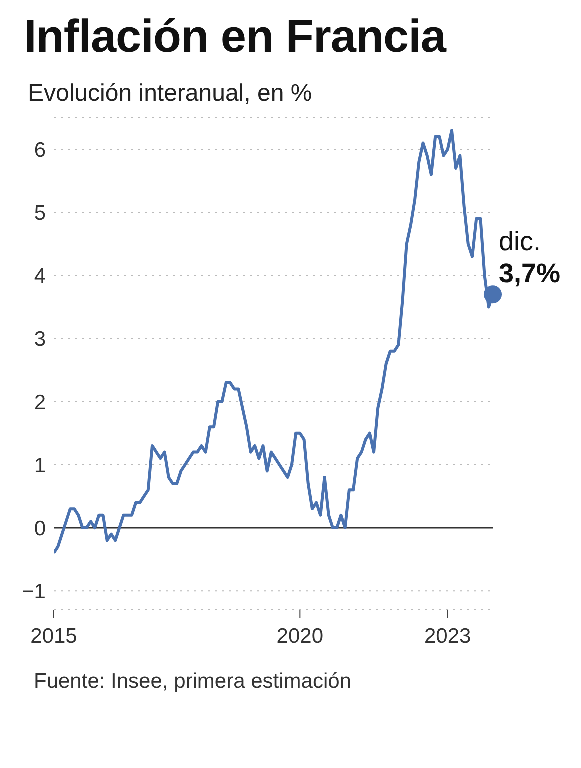 This screenshot has width=581, height=768. What do you see at coordinates (40, 276) in the screenshot?
I see `y-tick-label: 4` at bounding box center [40, 276].